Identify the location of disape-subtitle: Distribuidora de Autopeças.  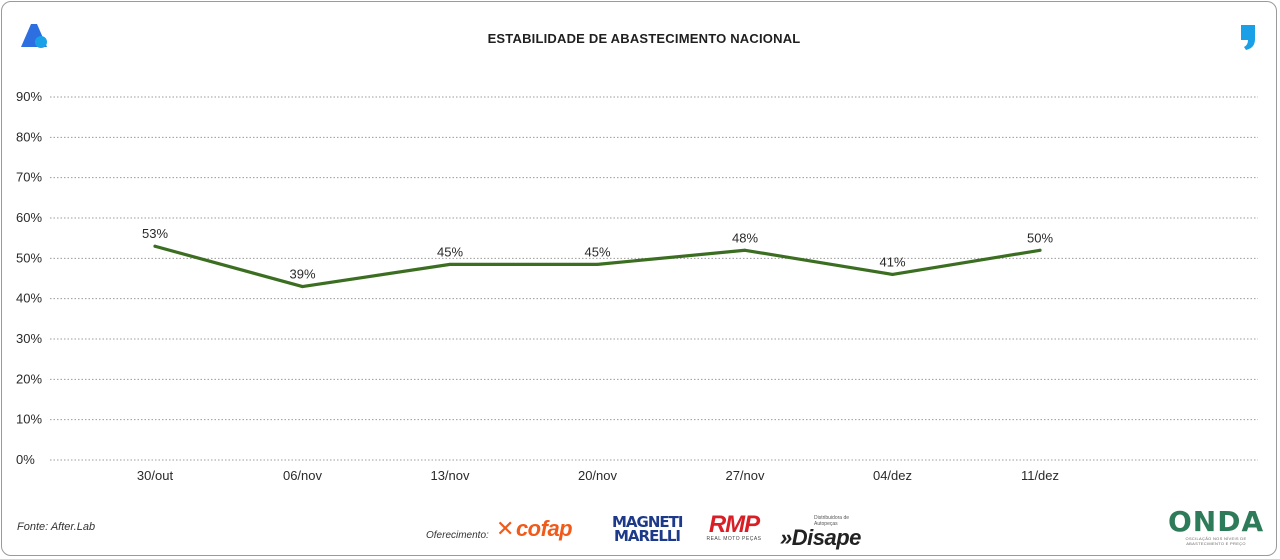
(832, 521).